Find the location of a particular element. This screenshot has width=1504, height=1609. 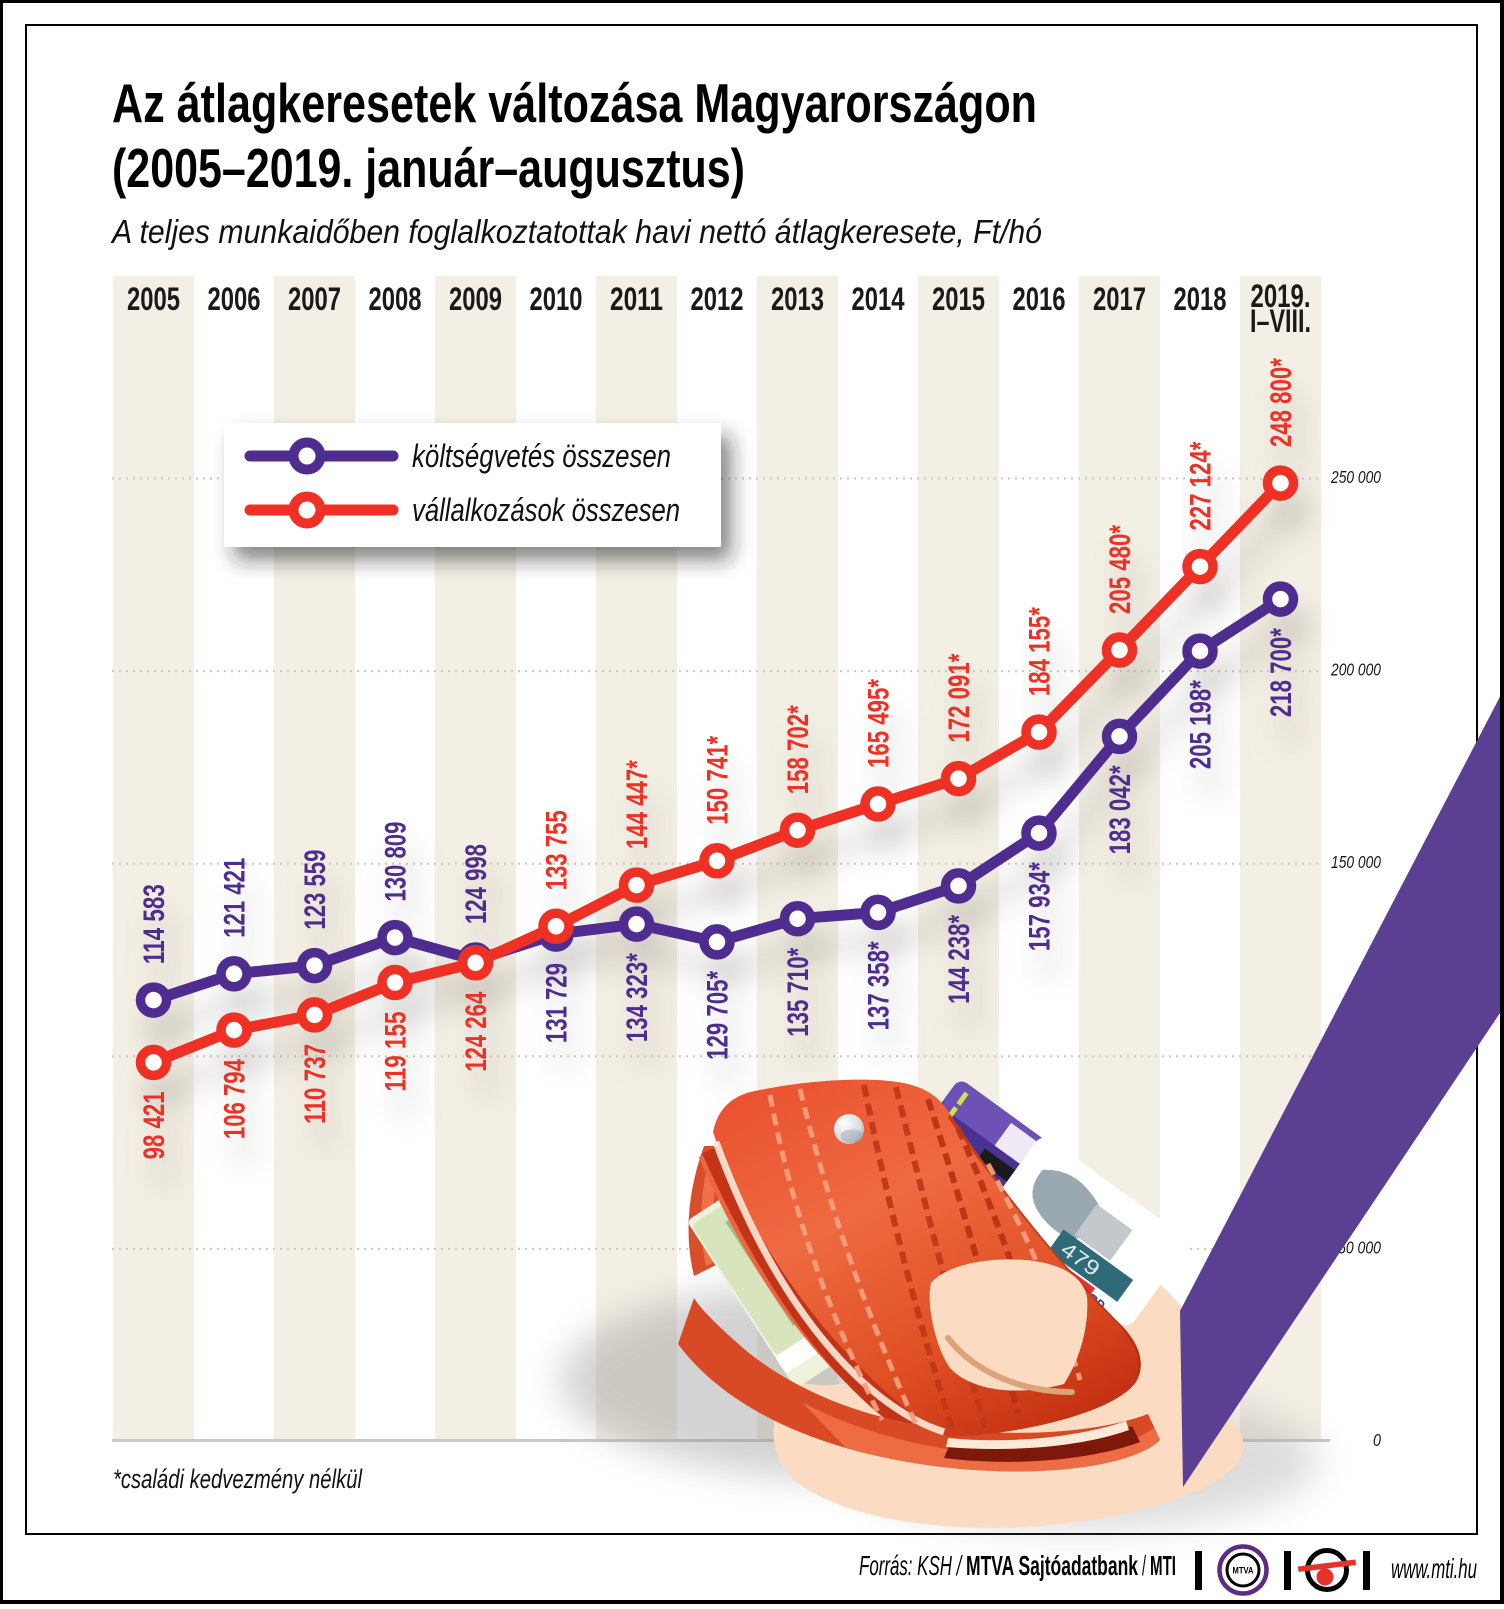

svg-text: 2009 is located at coordinates (475, 299).